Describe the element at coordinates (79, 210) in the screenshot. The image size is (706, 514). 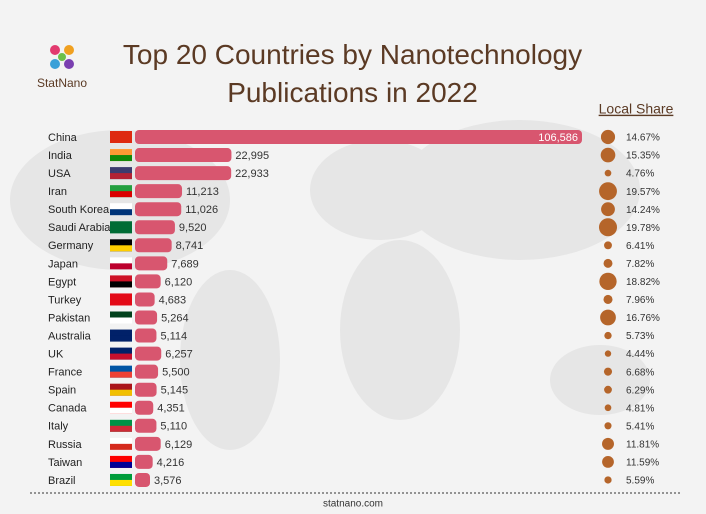
I see `category-label: South Korea` at that location.